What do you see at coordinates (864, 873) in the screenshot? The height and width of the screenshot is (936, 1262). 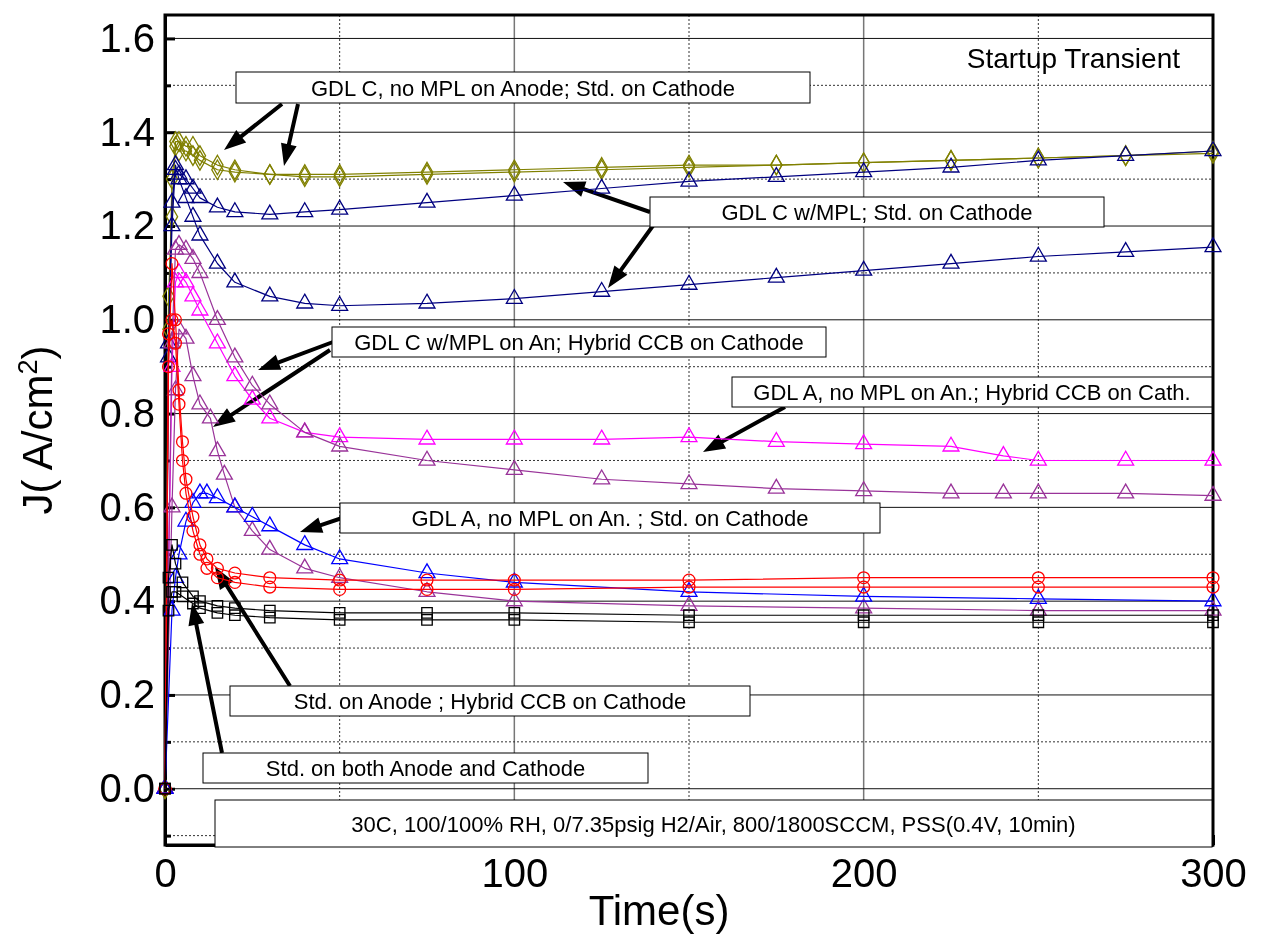 I see `x-tick-label: 200` at bounding box center [864, 873].